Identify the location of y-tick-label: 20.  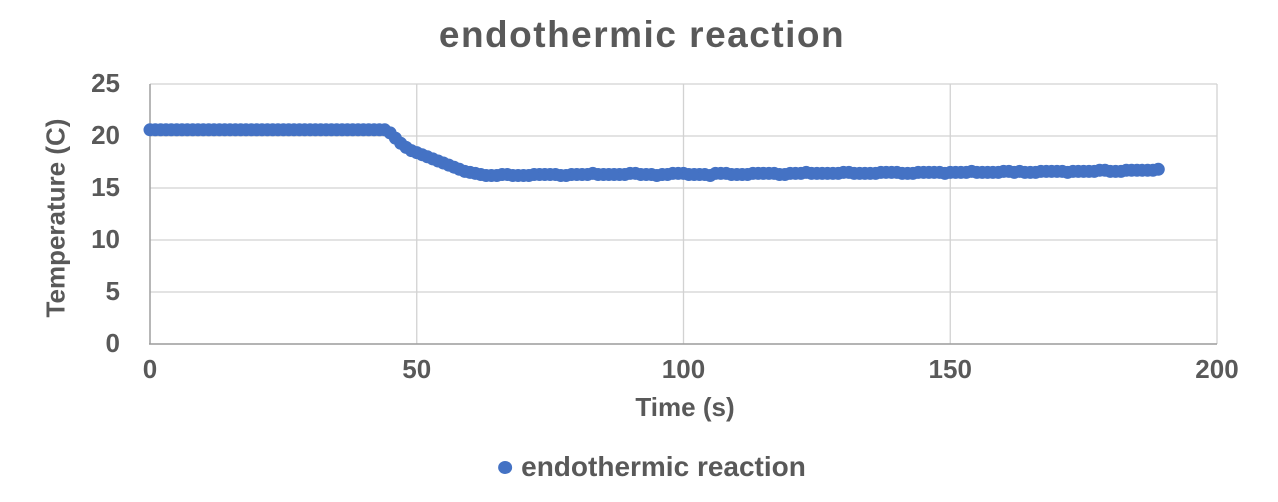
(105, 135).